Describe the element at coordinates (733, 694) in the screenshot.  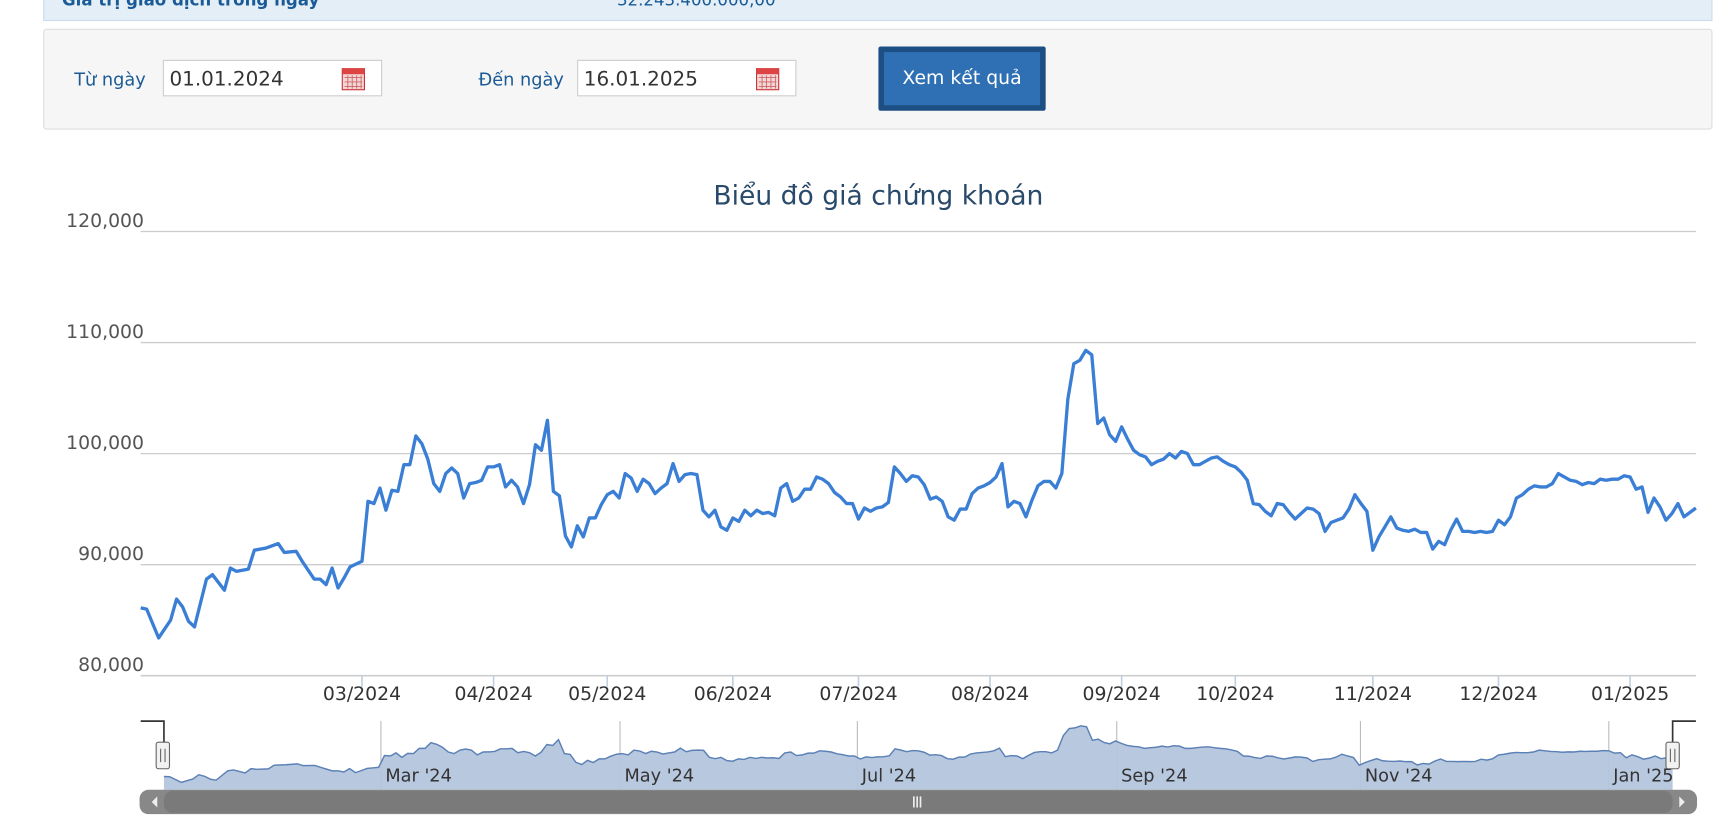
I see `x-tick-label: 06/2024` at that location.